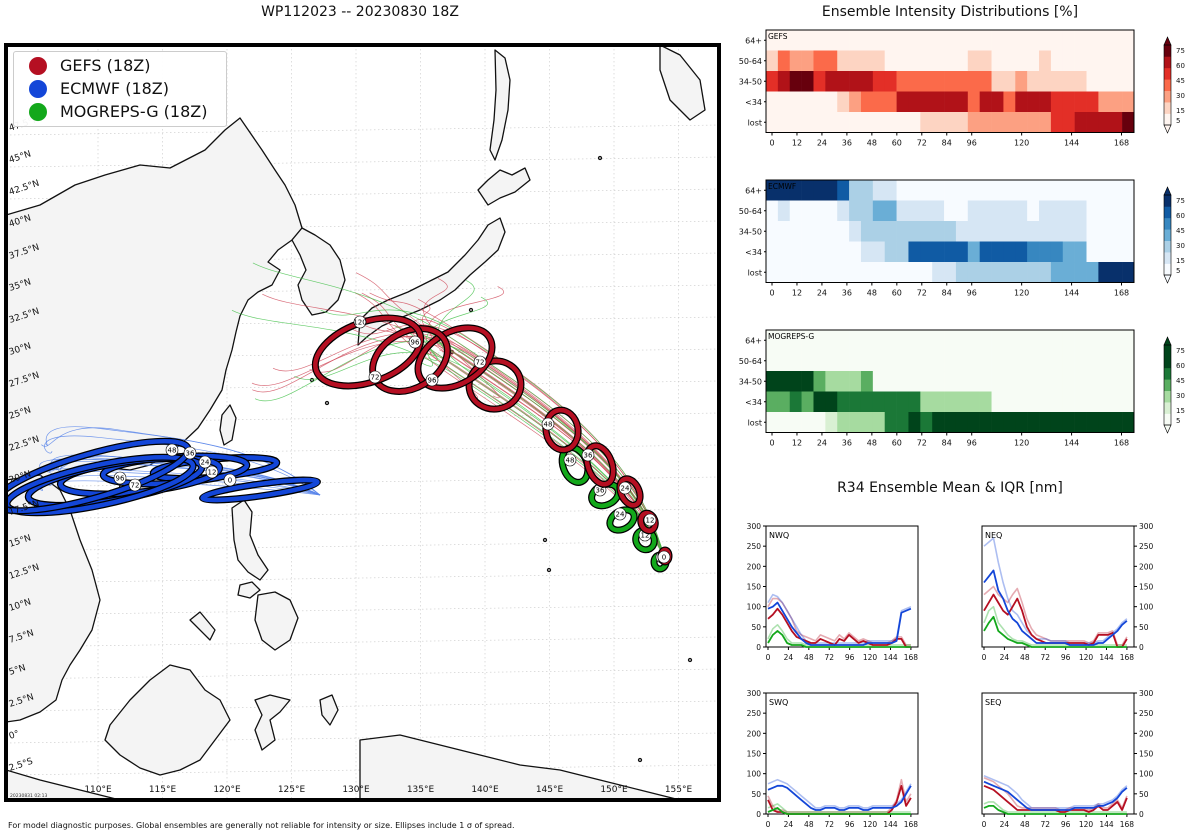 The image size is (1200, 840). I want to click on heatmap-xtick-label: 168, so click(1121, 443).